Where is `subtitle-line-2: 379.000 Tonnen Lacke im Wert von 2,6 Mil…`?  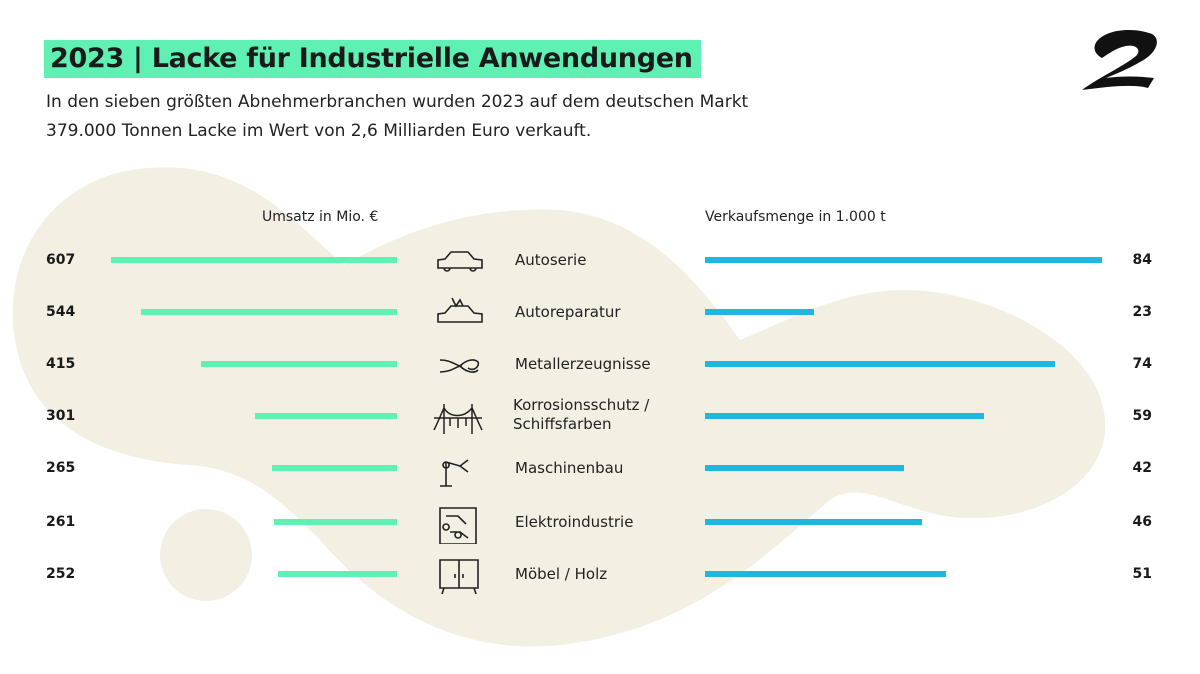 subtitle-line-2: 379.000 Tonnen Lacke im Wert von 2,6 Mil… is located at coordinates (319, 131).